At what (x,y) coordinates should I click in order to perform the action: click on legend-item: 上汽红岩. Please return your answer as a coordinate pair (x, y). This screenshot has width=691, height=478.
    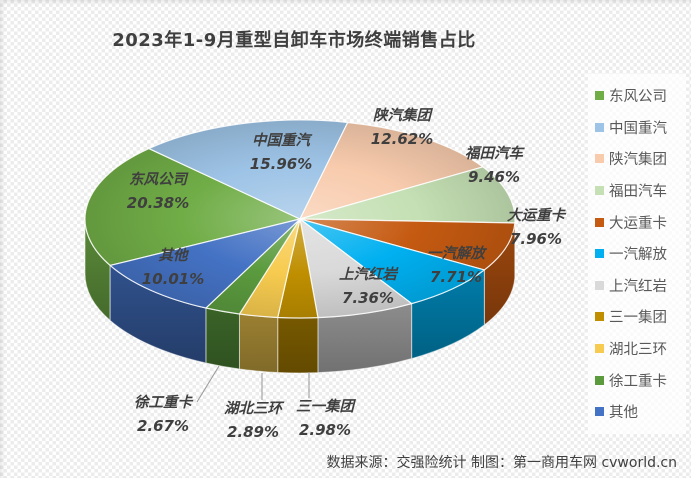
    Looking at the image, I should click on (640, 286).